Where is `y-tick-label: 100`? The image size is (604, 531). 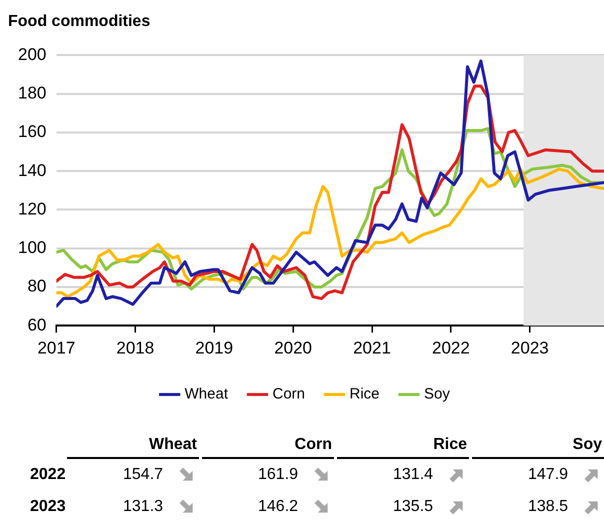 y-tick-label: 100 is located at coordinates (32, 248).